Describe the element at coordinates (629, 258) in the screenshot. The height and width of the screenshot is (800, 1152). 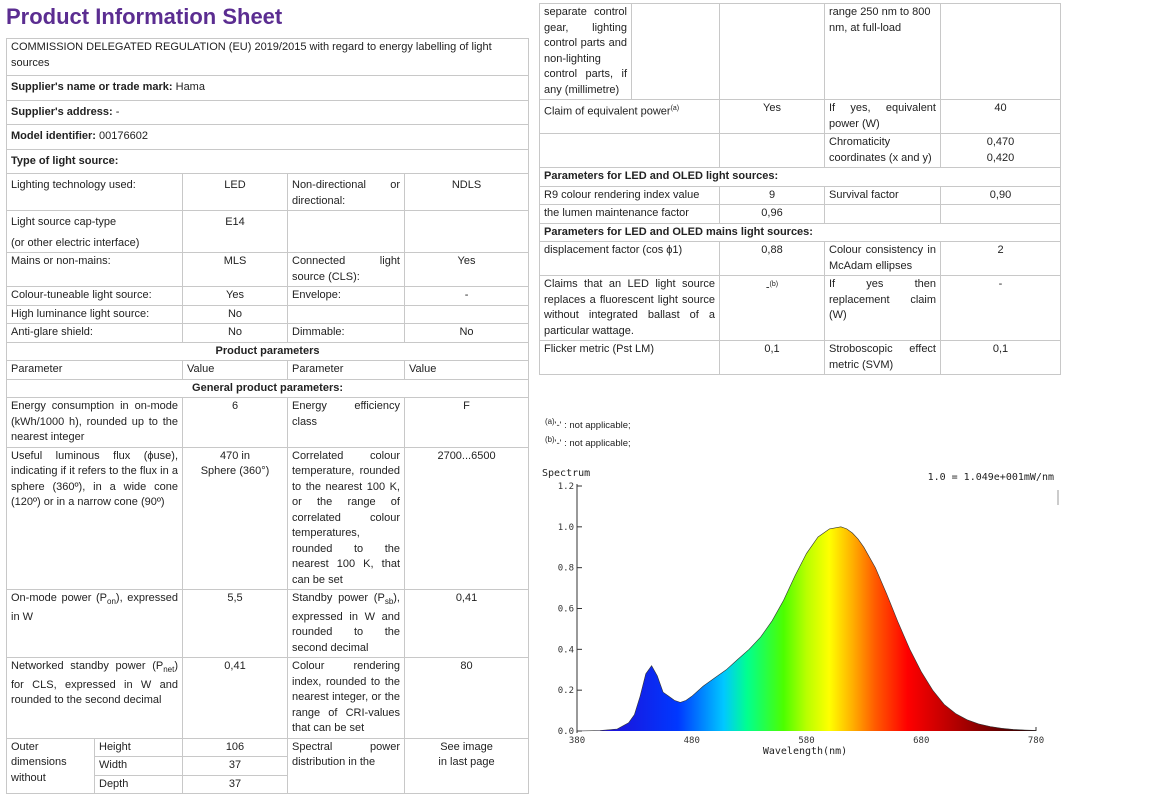
I see `disp-label: displacement factor (cos ϕ1)` at that location.